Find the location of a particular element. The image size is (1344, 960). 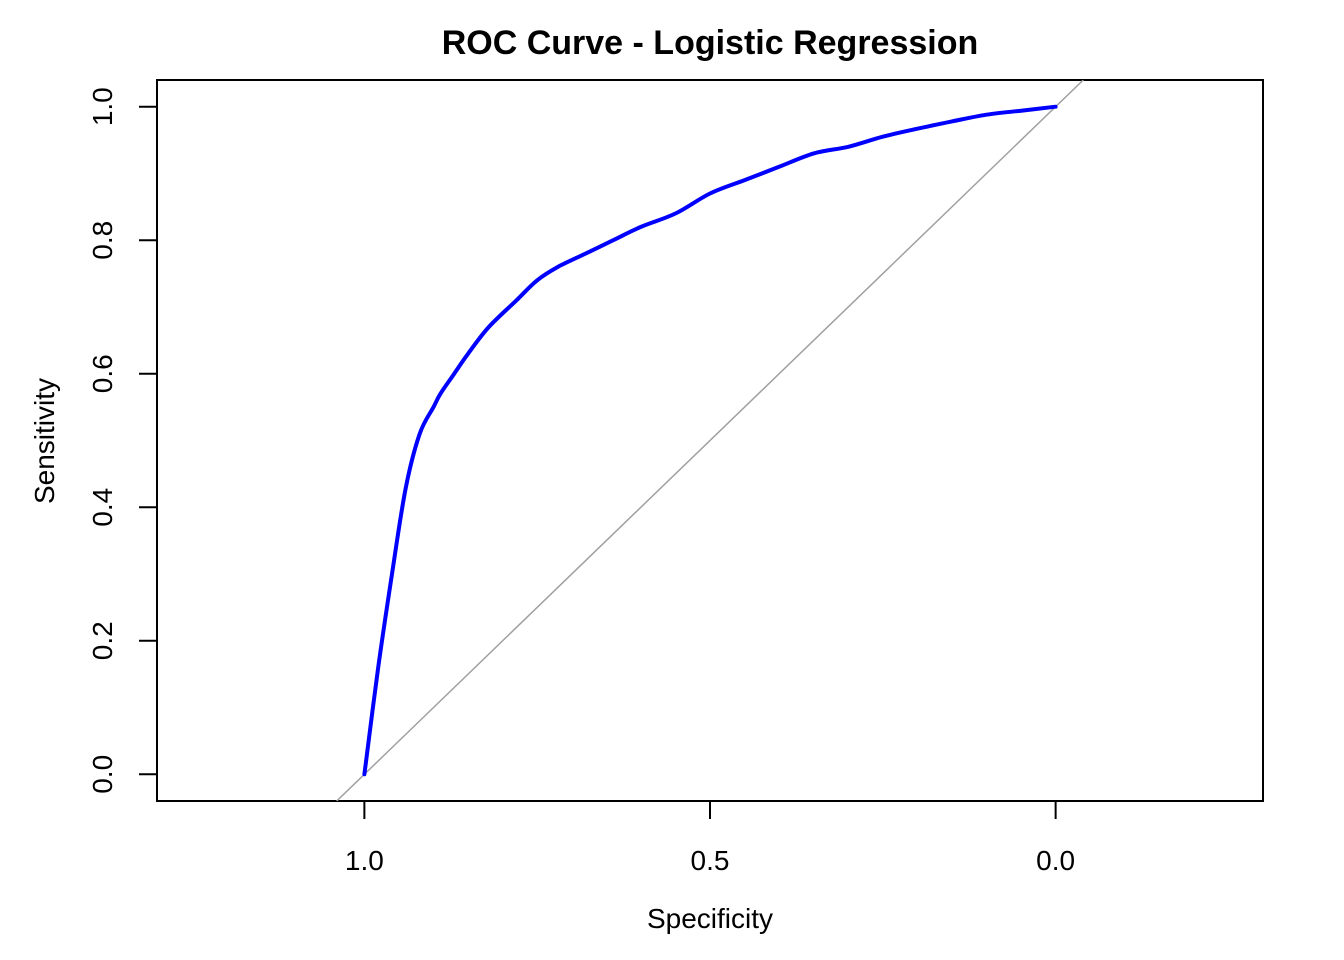

x-axis-label: Specificity is located at coordinates (710, 918).